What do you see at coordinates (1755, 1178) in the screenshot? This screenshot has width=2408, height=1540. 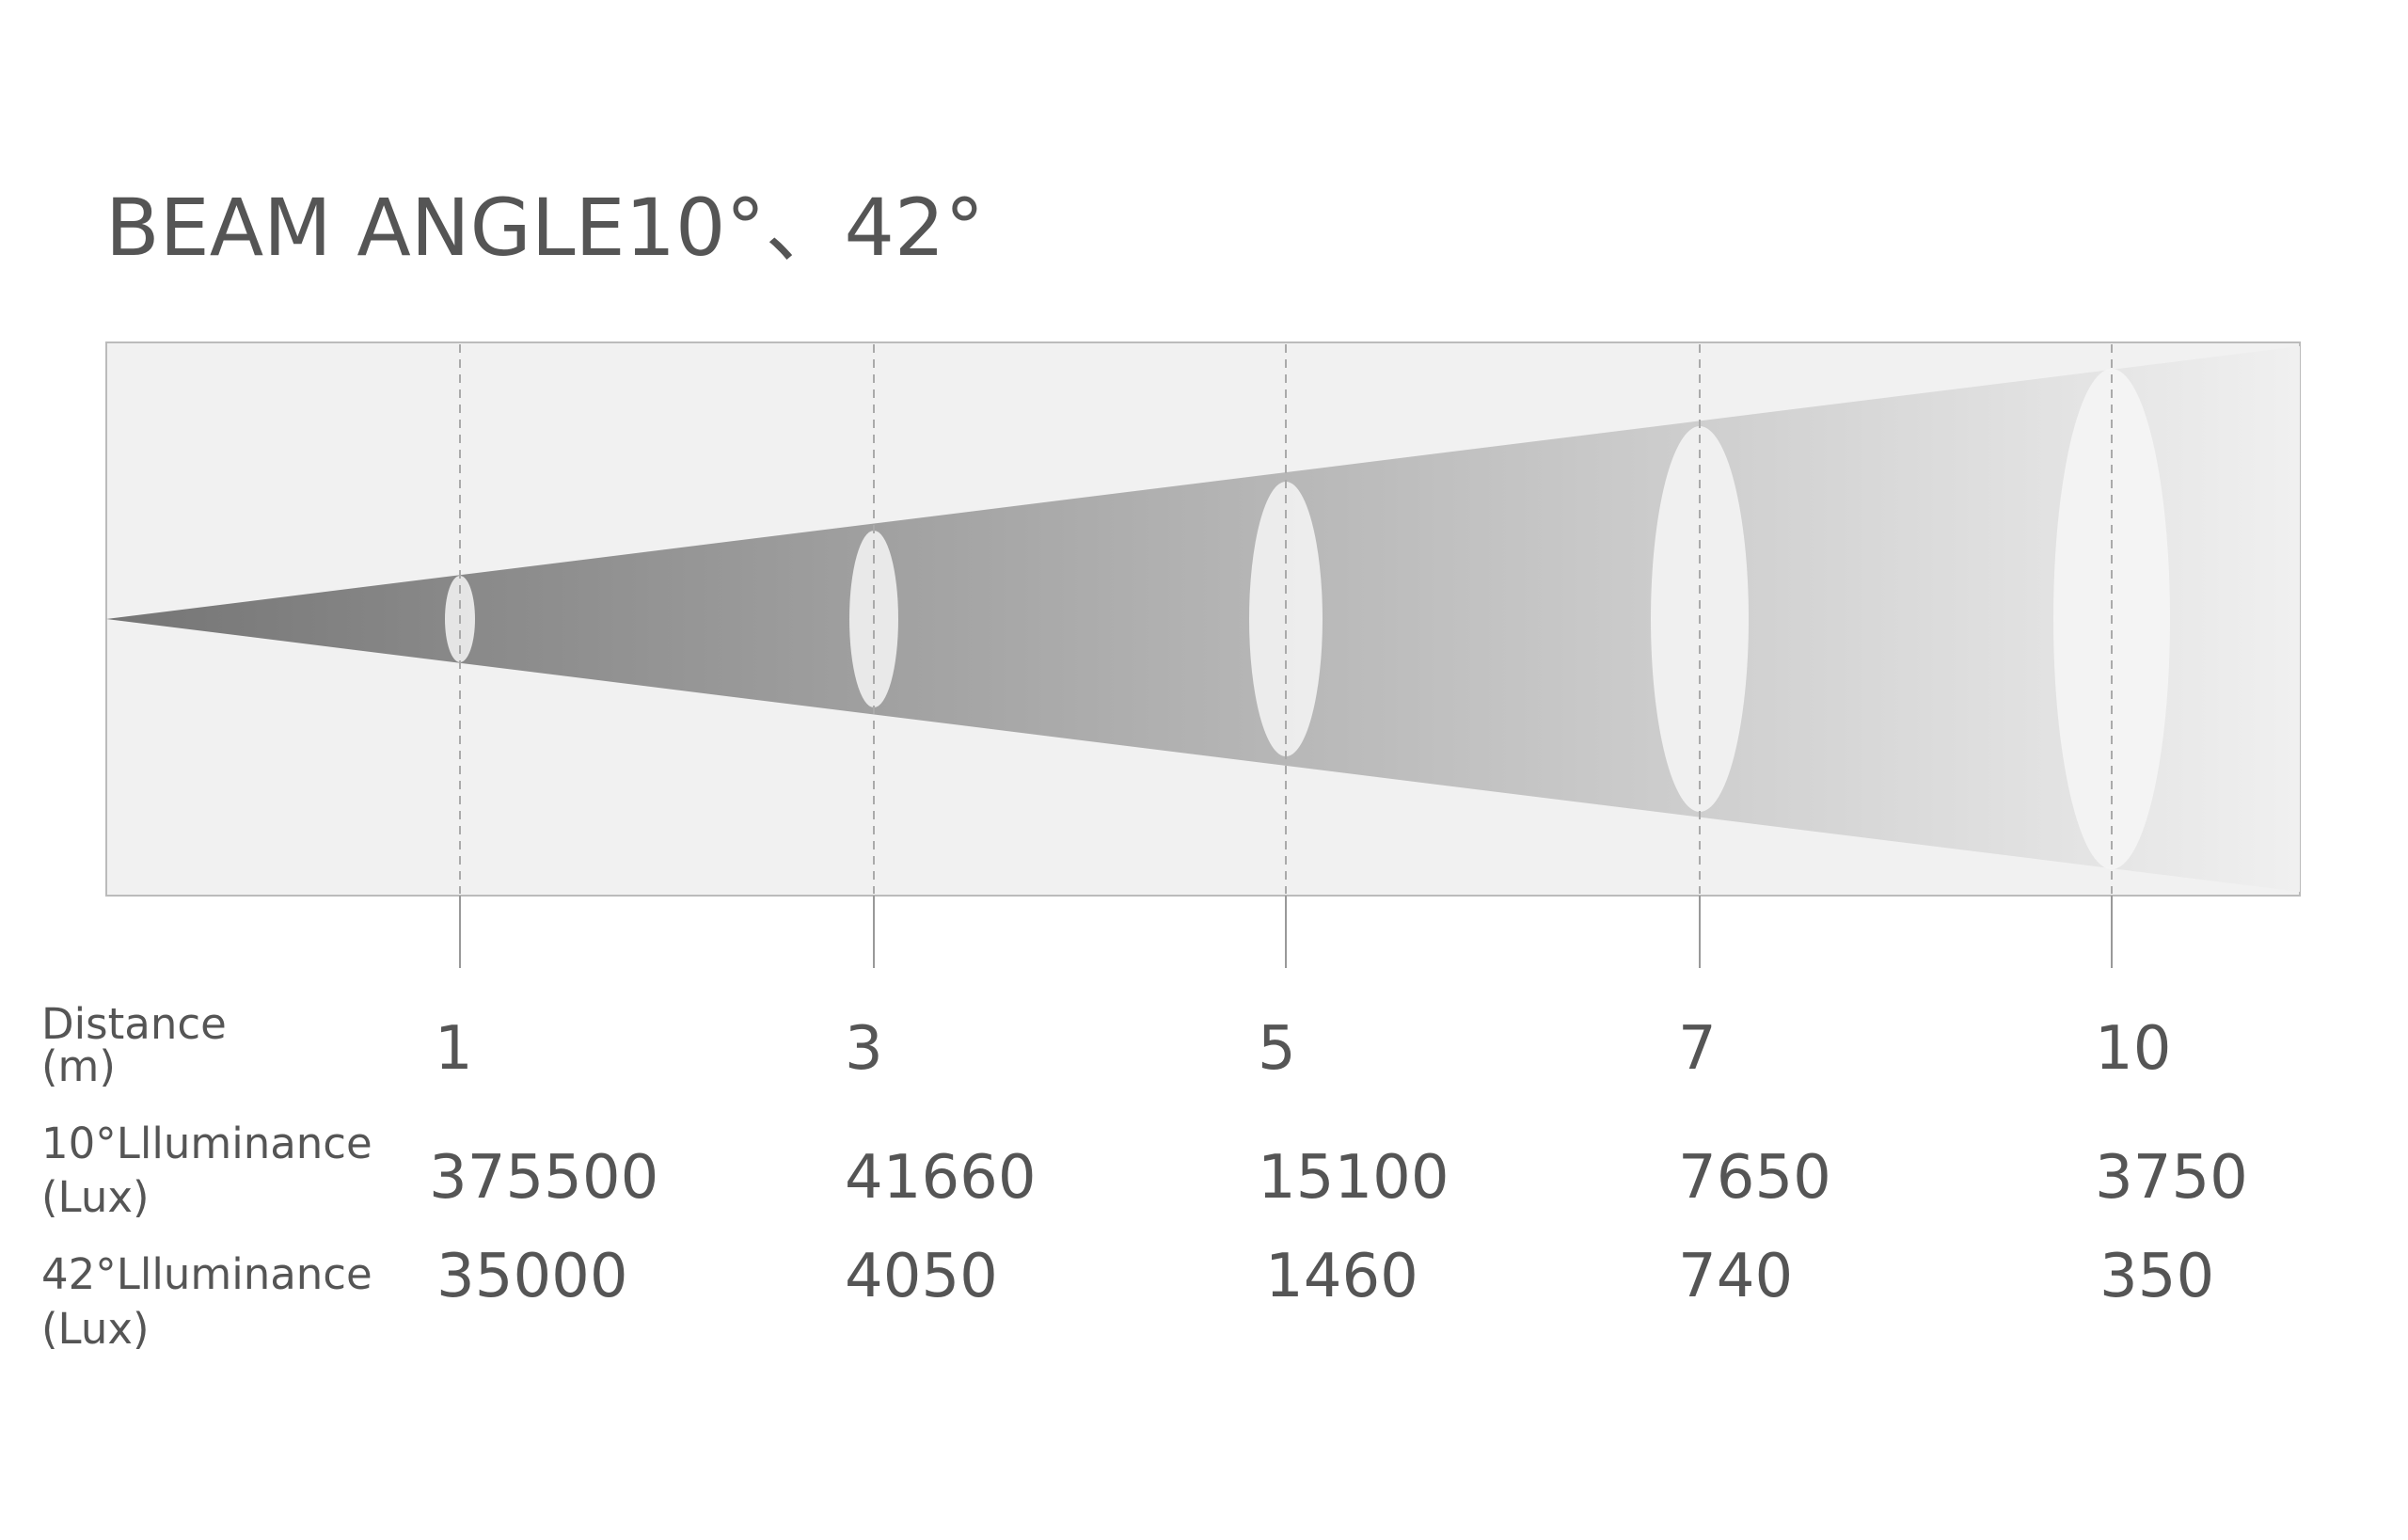 I see `cell-value: 7650` at bounding box center [1755, 1178].